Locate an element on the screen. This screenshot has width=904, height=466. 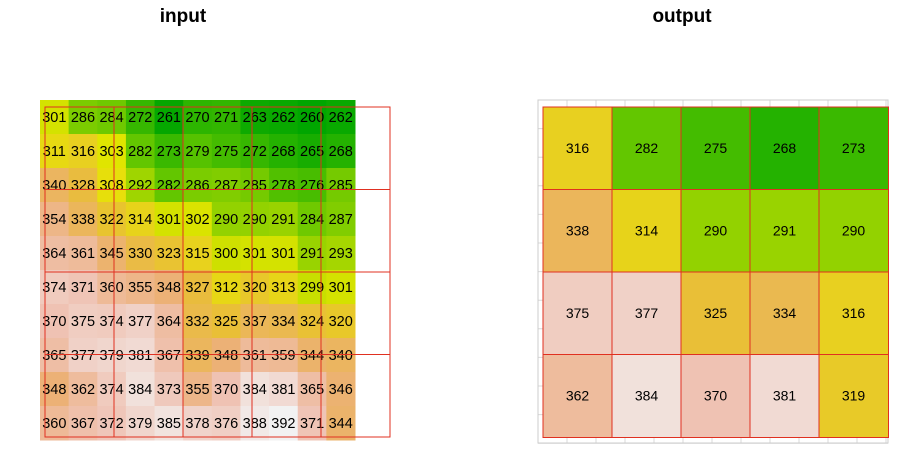
cell-value: 340 is located at coordinates (341, 356).